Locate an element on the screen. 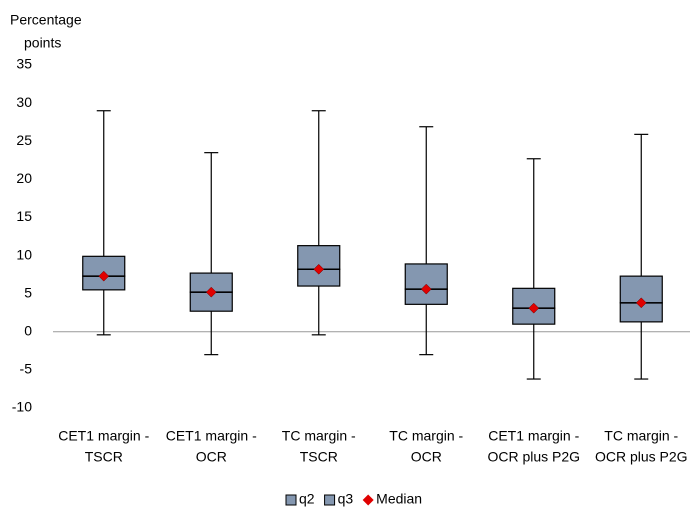  y-tick-label: 0 is located at coordinates (28, 330).